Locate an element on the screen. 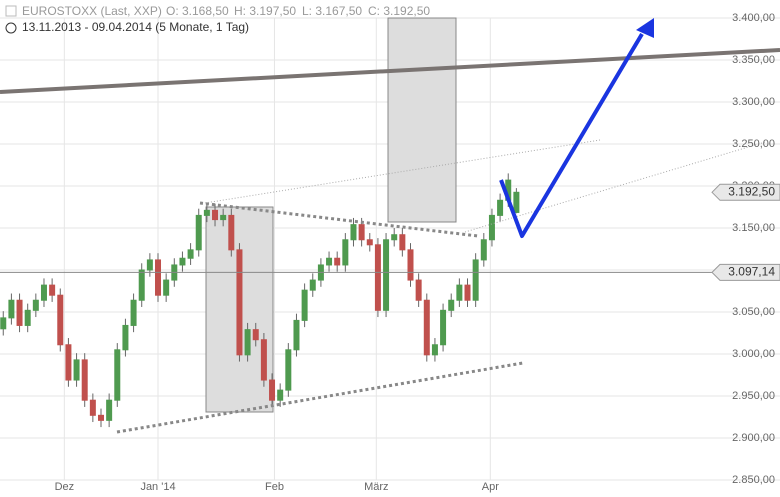 Image resolution: width=780 pixels, height=497 pixels. arrow-head is located at coordinates (645, 28).